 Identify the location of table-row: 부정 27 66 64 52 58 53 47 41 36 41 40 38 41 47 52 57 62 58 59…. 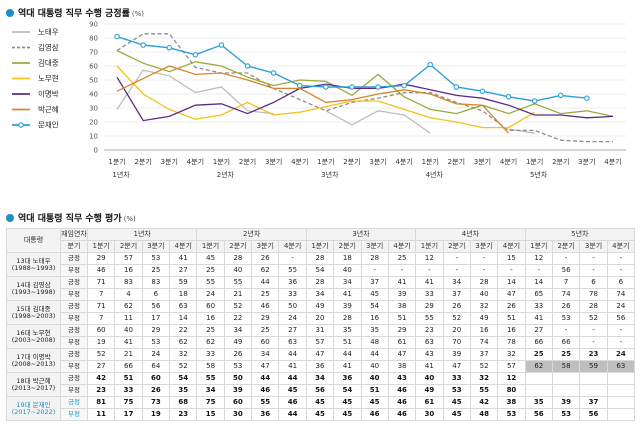
(321, 366).